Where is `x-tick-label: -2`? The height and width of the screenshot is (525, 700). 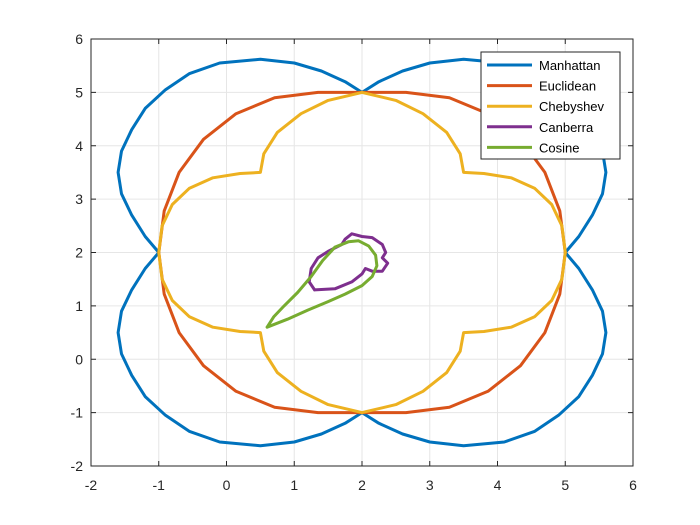 x-tick-label: -2 is located at coordinates (91, 485).